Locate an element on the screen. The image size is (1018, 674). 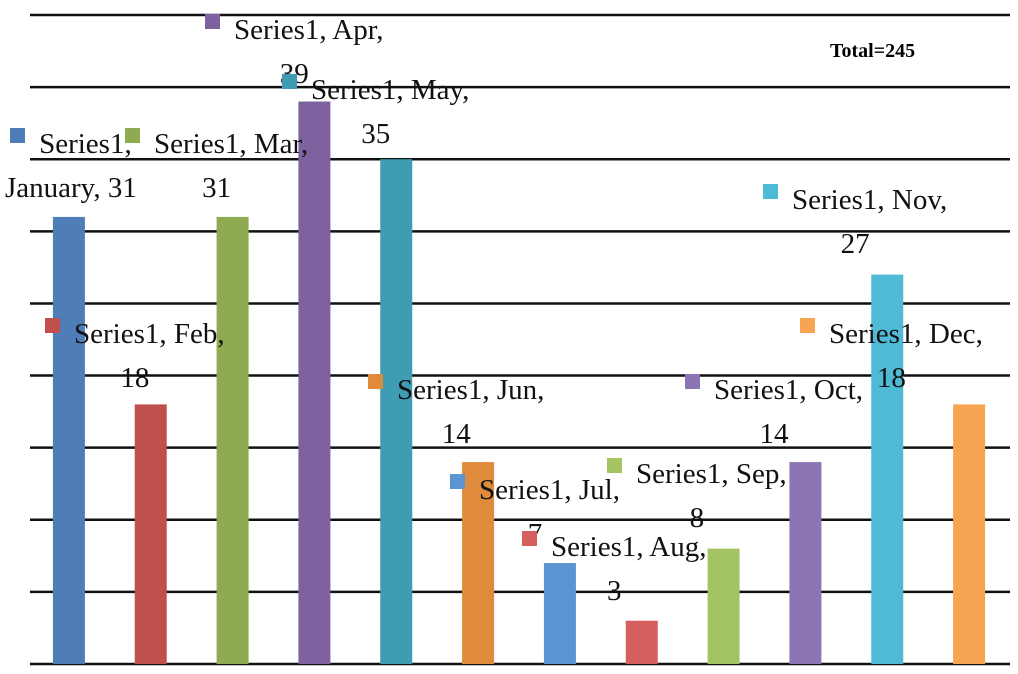
data-label: Series1Mar 31 is located at coordinates (216, 166).